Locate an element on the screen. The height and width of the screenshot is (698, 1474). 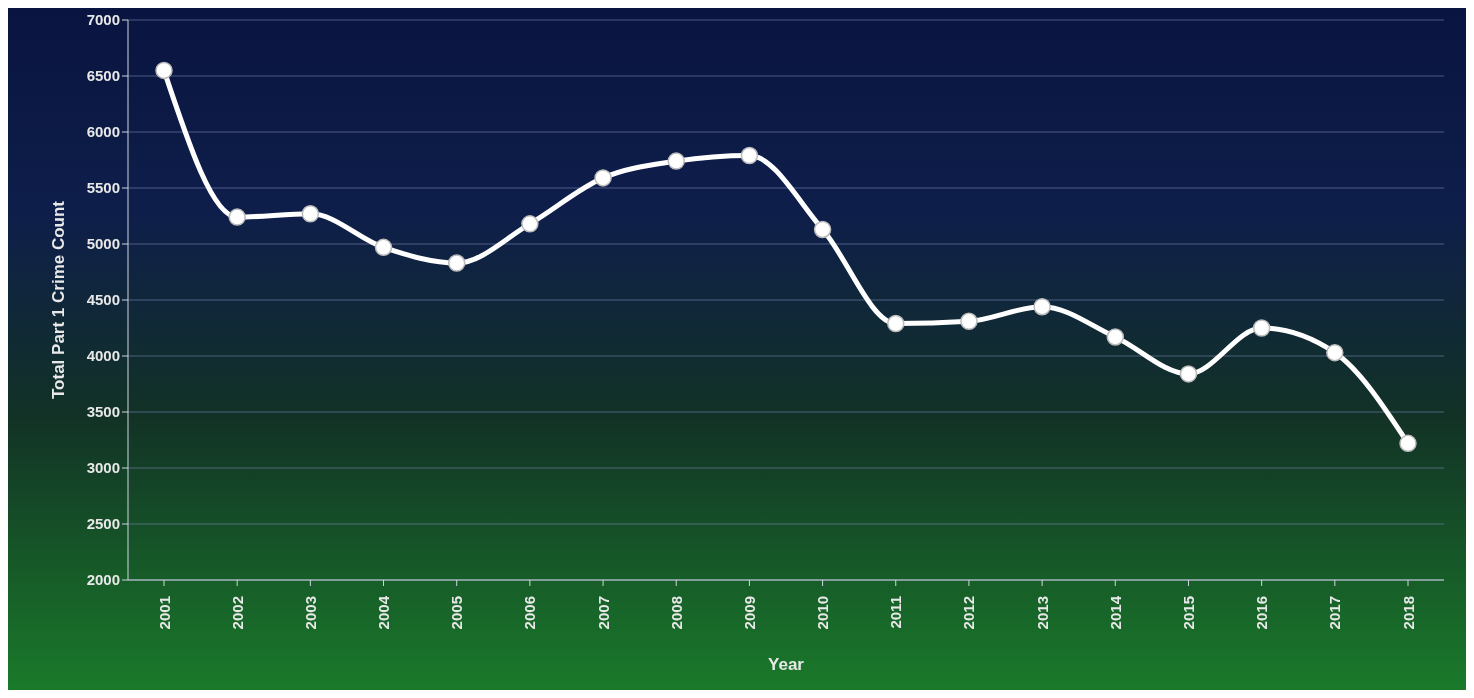
y-tick-label: 6000 is located at coordinates (103, 132).